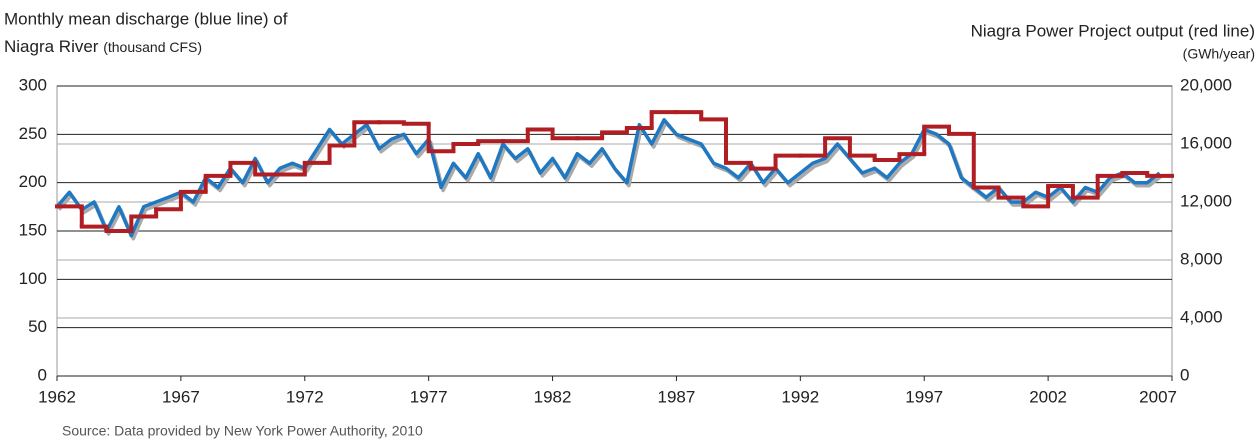  I want to click on y-tick-label: 0, so click(42, 374).